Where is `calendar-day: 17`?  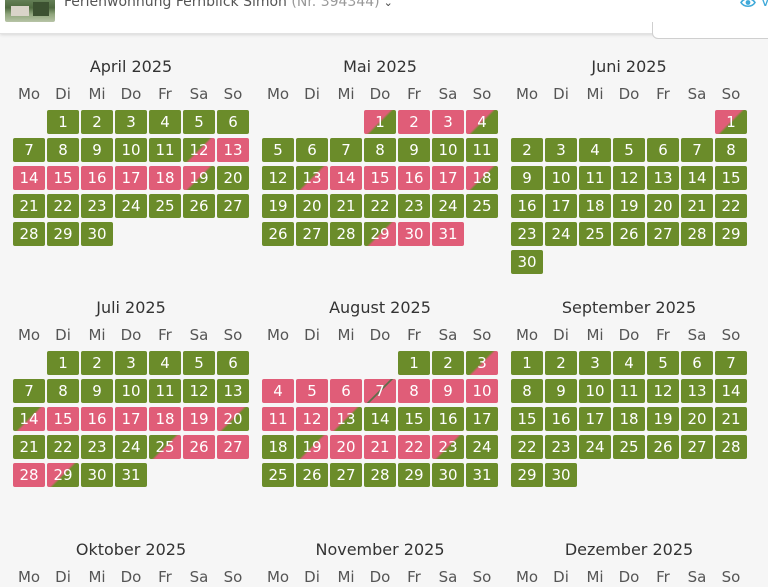
calendar-day: 17 is located at coordinates (448, 178).